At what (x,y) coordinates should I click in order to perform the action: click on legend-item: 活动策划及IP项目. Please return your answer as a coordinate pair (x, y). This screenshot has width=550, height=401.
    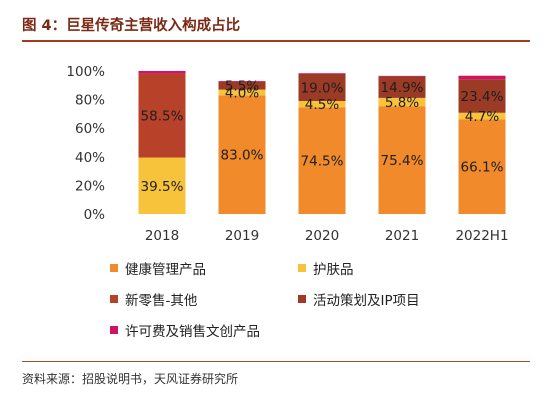
    Looking at the image, I should click on (359, 299).